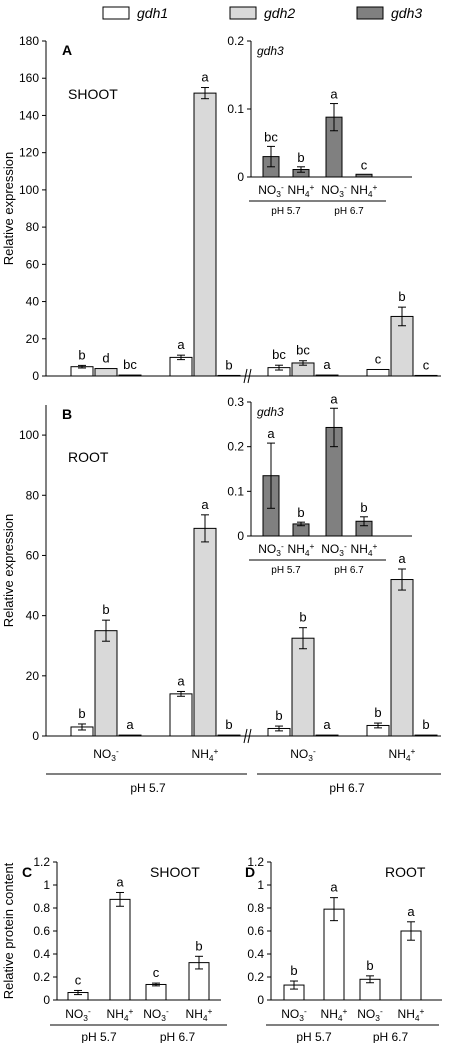 The width and height of the screenshot is (452, 1043). What do you see at coordinates (67, 50) in the screenshot?
I see `panel-letter: A` at bounding box center [67, 50].